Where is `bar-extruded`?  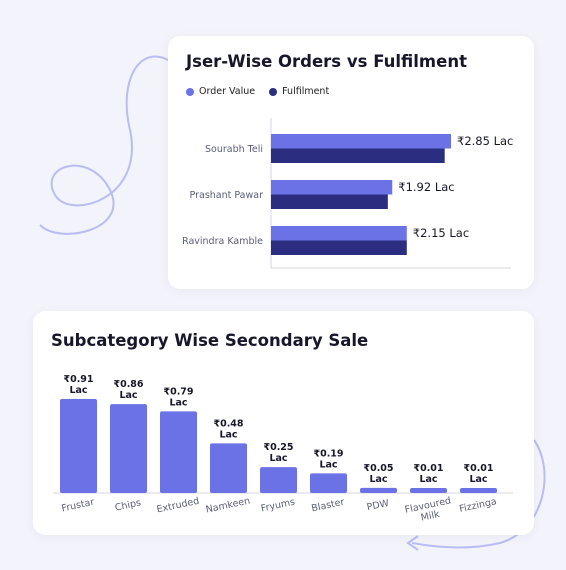 bar-extruded is located at coordinates (178, 452).